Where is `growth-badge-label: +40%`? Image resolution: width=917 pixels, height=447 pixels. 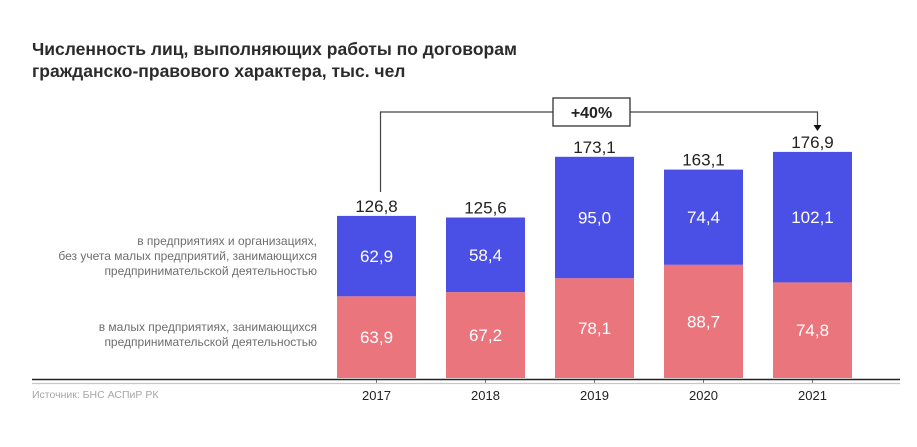 growth-badge-label: +40% is located at coordinates (591, 113).